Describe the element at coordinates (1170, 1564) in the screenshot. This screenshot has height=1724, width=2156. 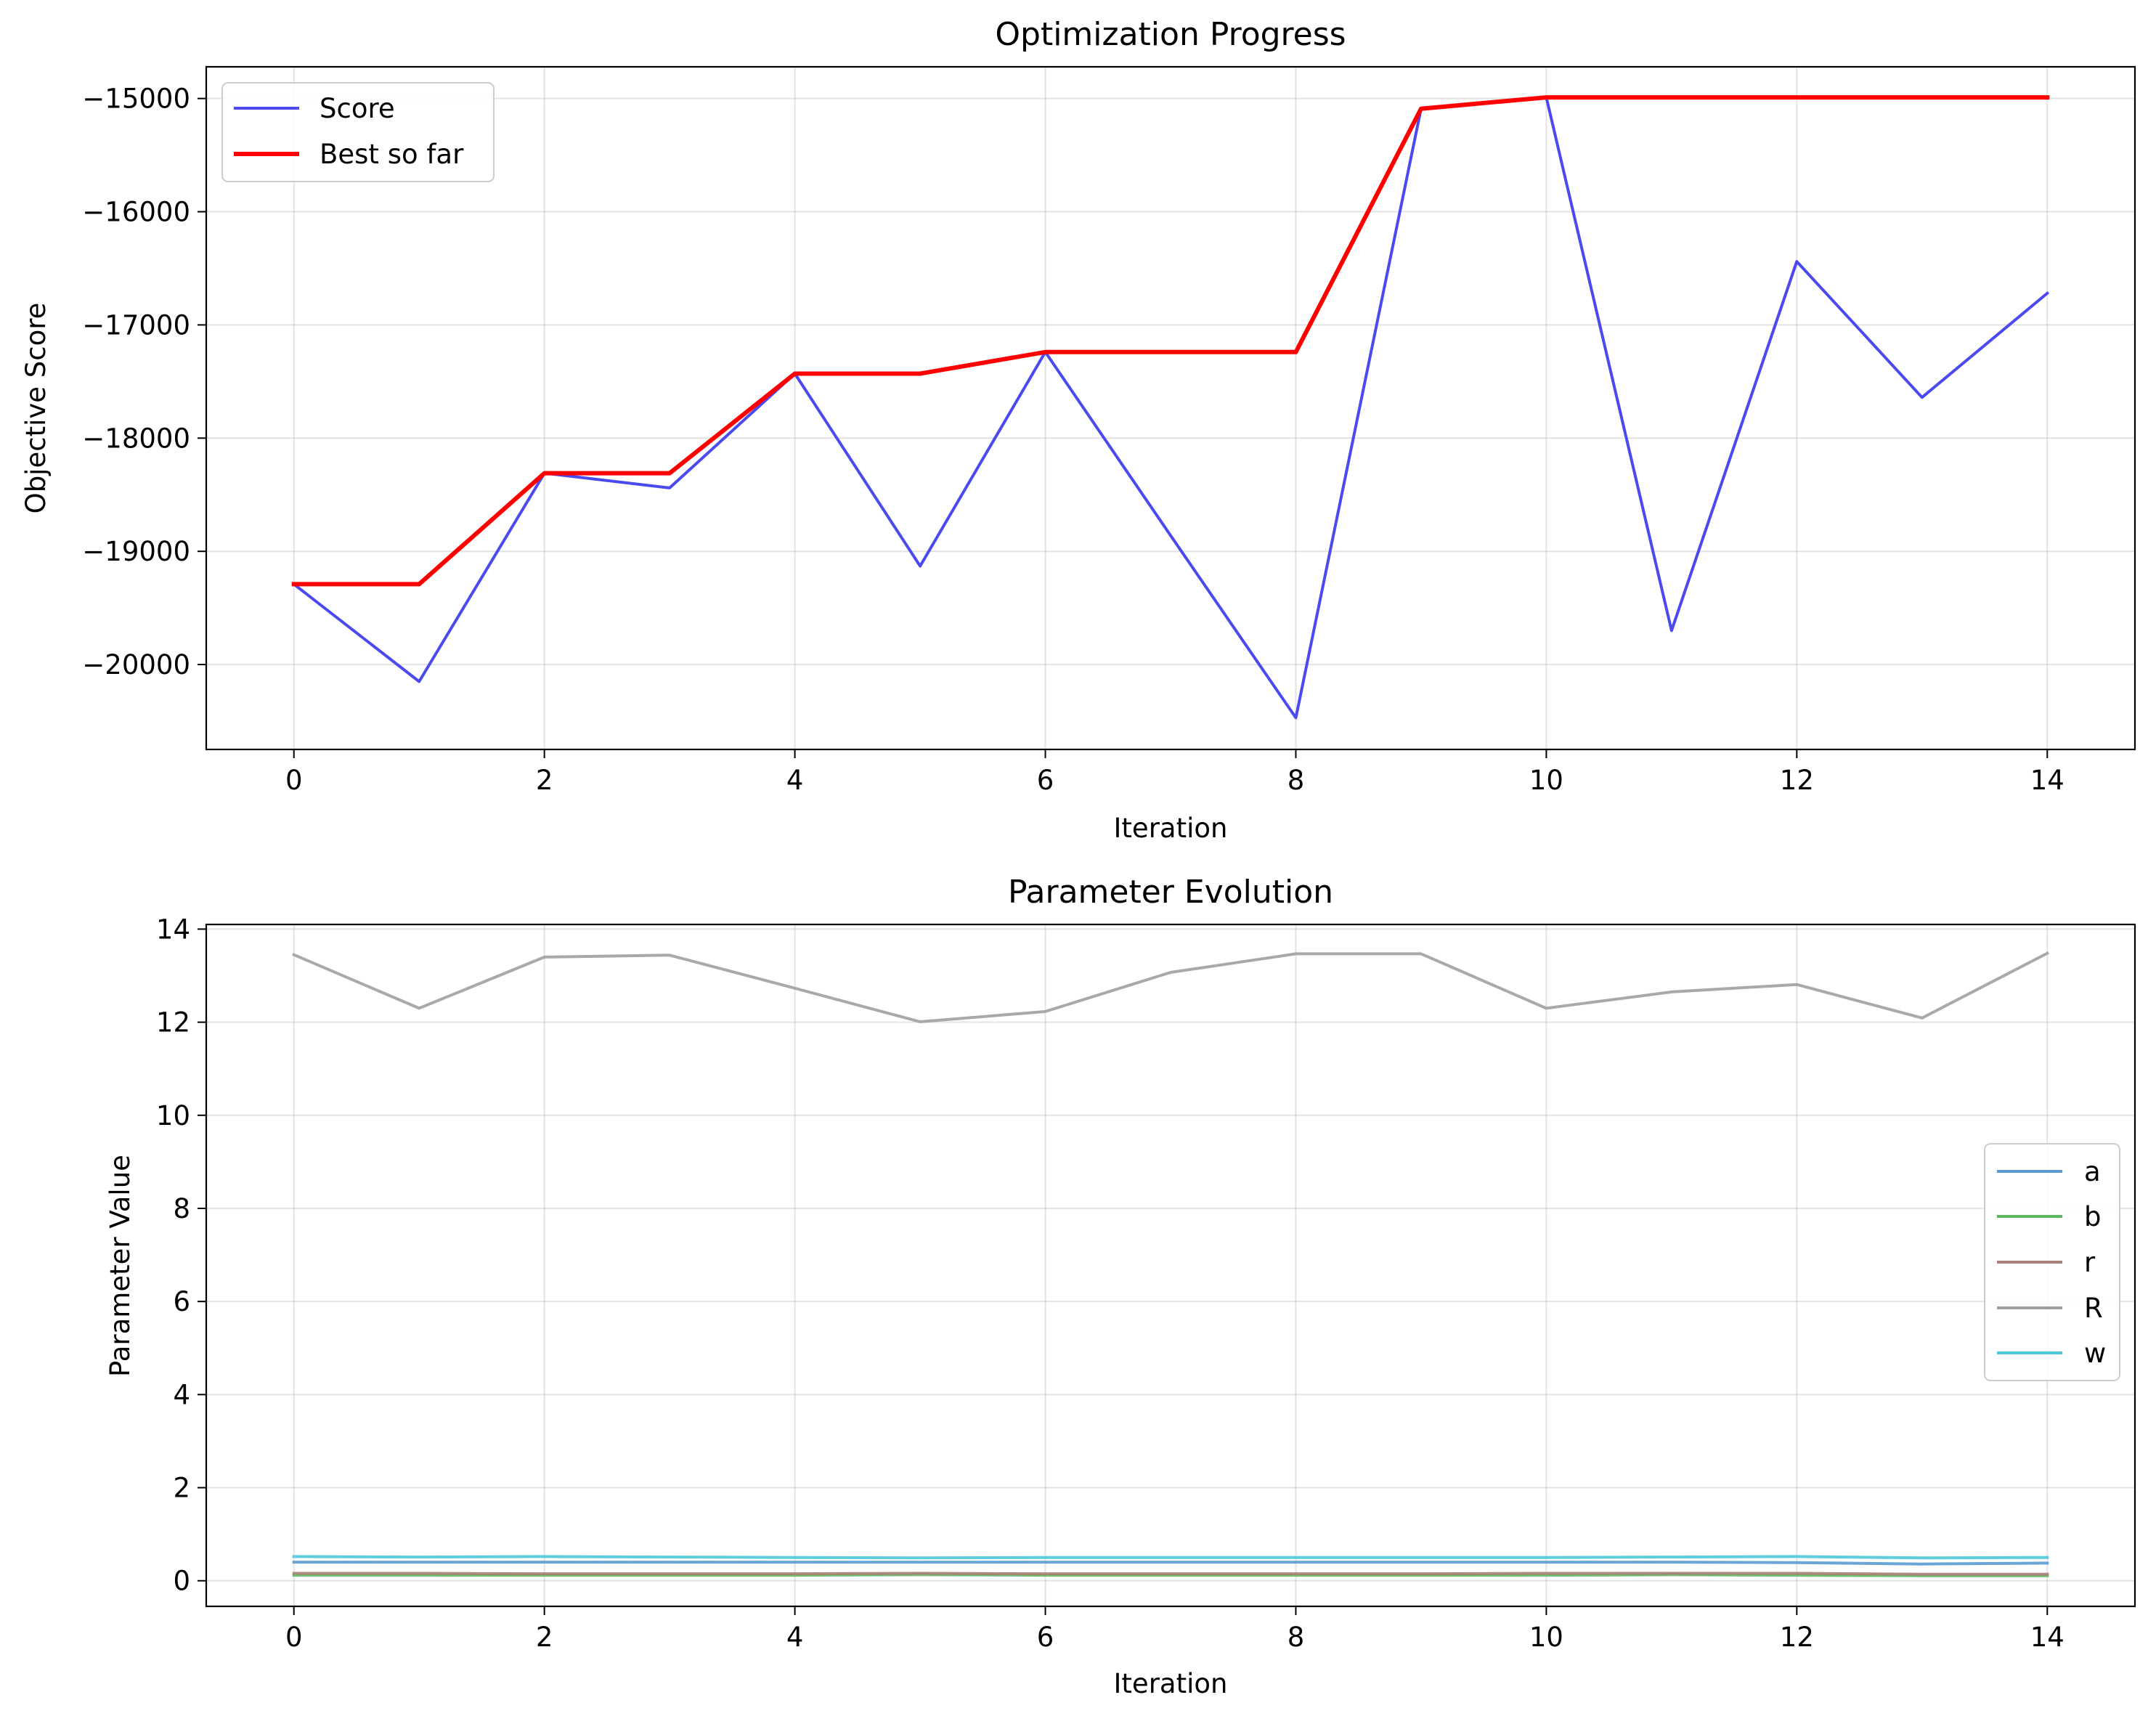
I see `series-line-a` at that location.